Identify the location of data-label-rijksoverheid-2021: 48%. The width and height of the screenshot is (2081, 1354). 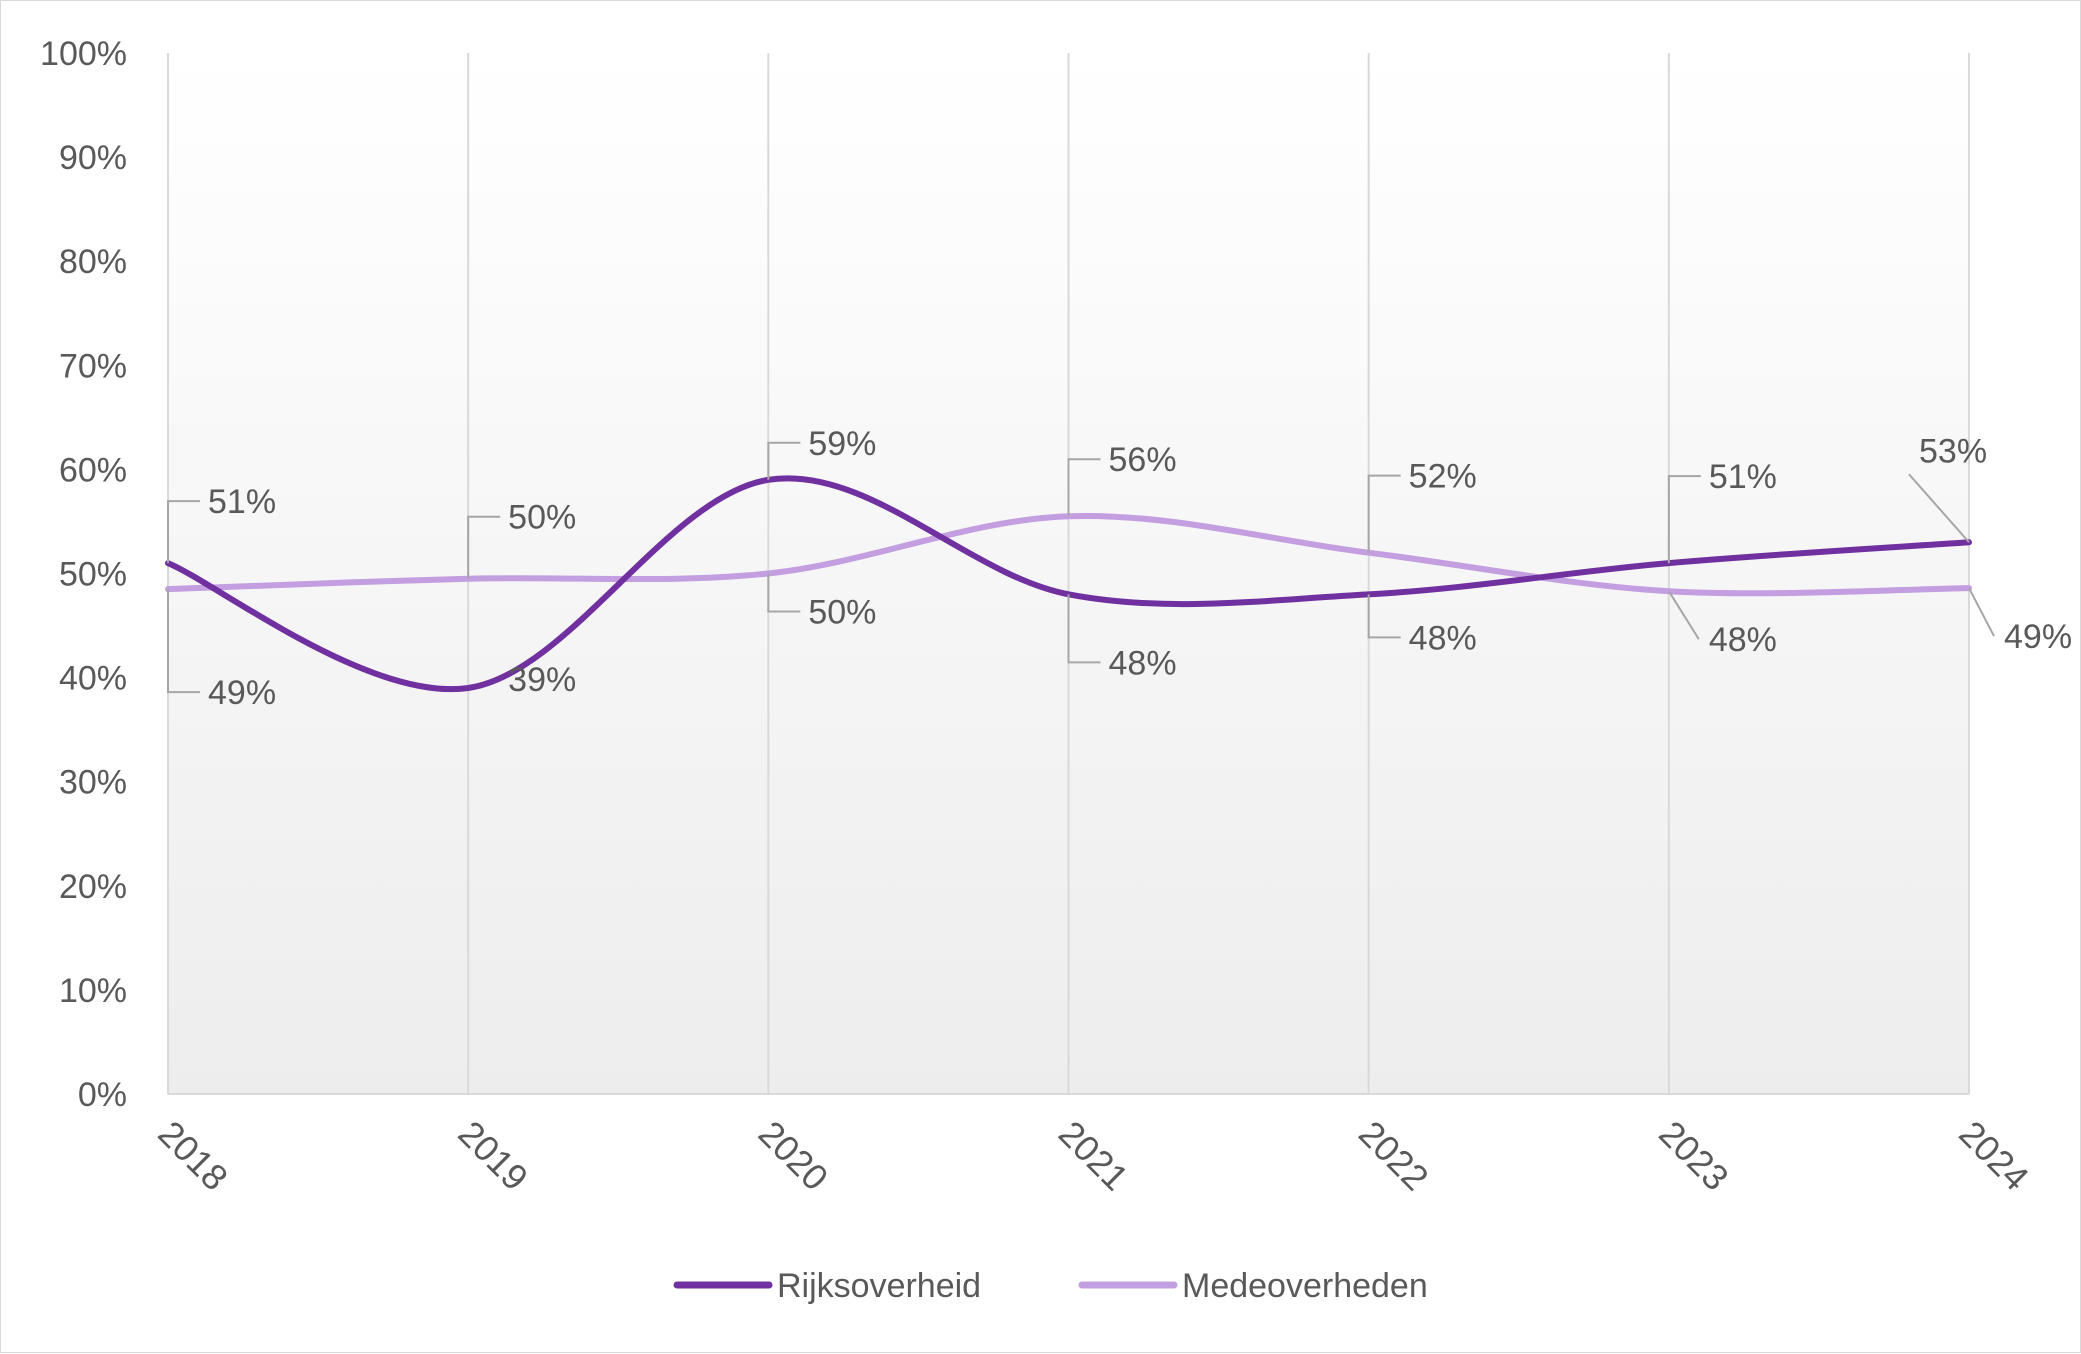
(1143, 663).